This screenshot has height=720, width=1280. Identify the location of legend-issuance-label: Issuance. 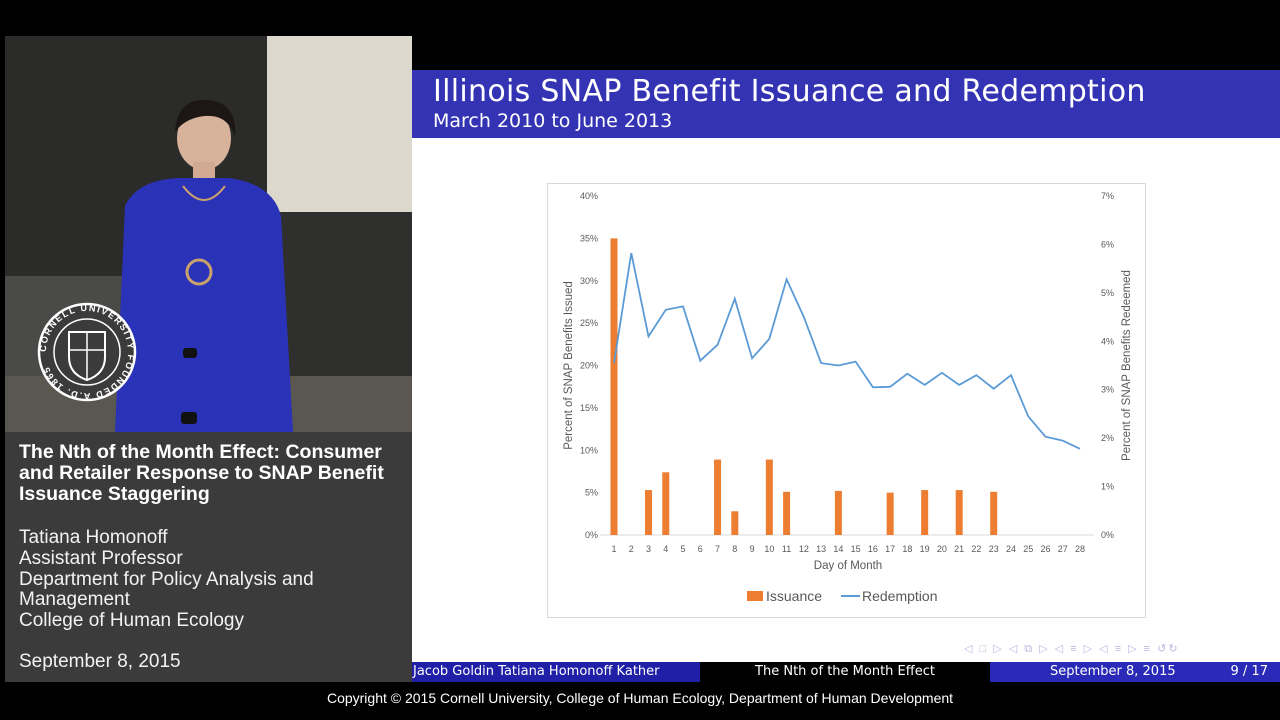
(794, 596).